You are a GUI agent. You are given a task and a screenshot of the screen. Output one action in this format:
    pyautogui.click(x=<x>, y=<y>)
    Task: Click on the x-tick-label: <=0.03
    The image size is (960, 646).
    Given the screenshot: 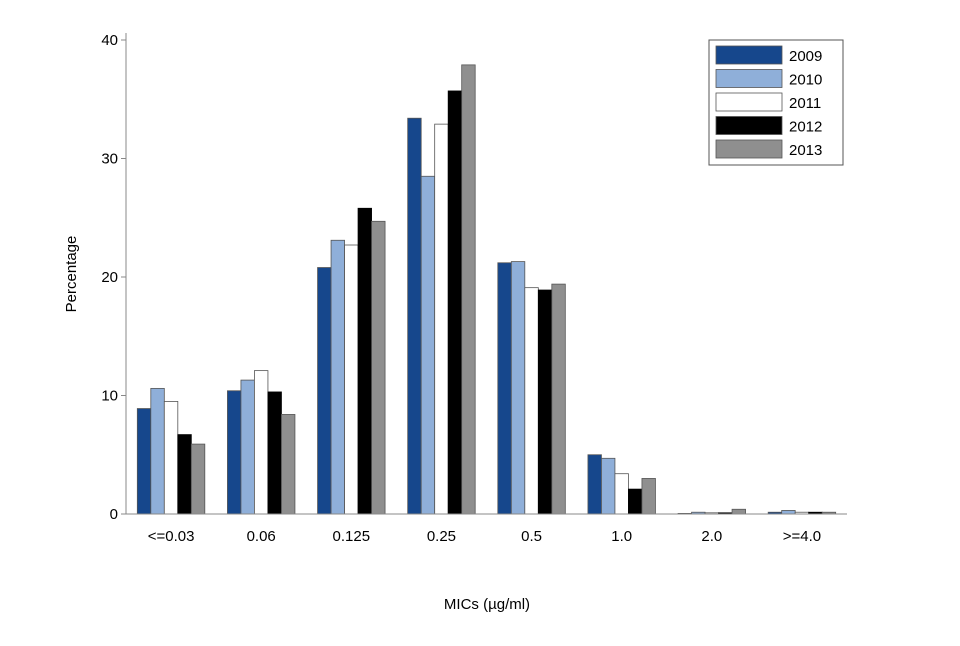 What is the action you would take?
    pyautogui.click(x=171, y=536)
    